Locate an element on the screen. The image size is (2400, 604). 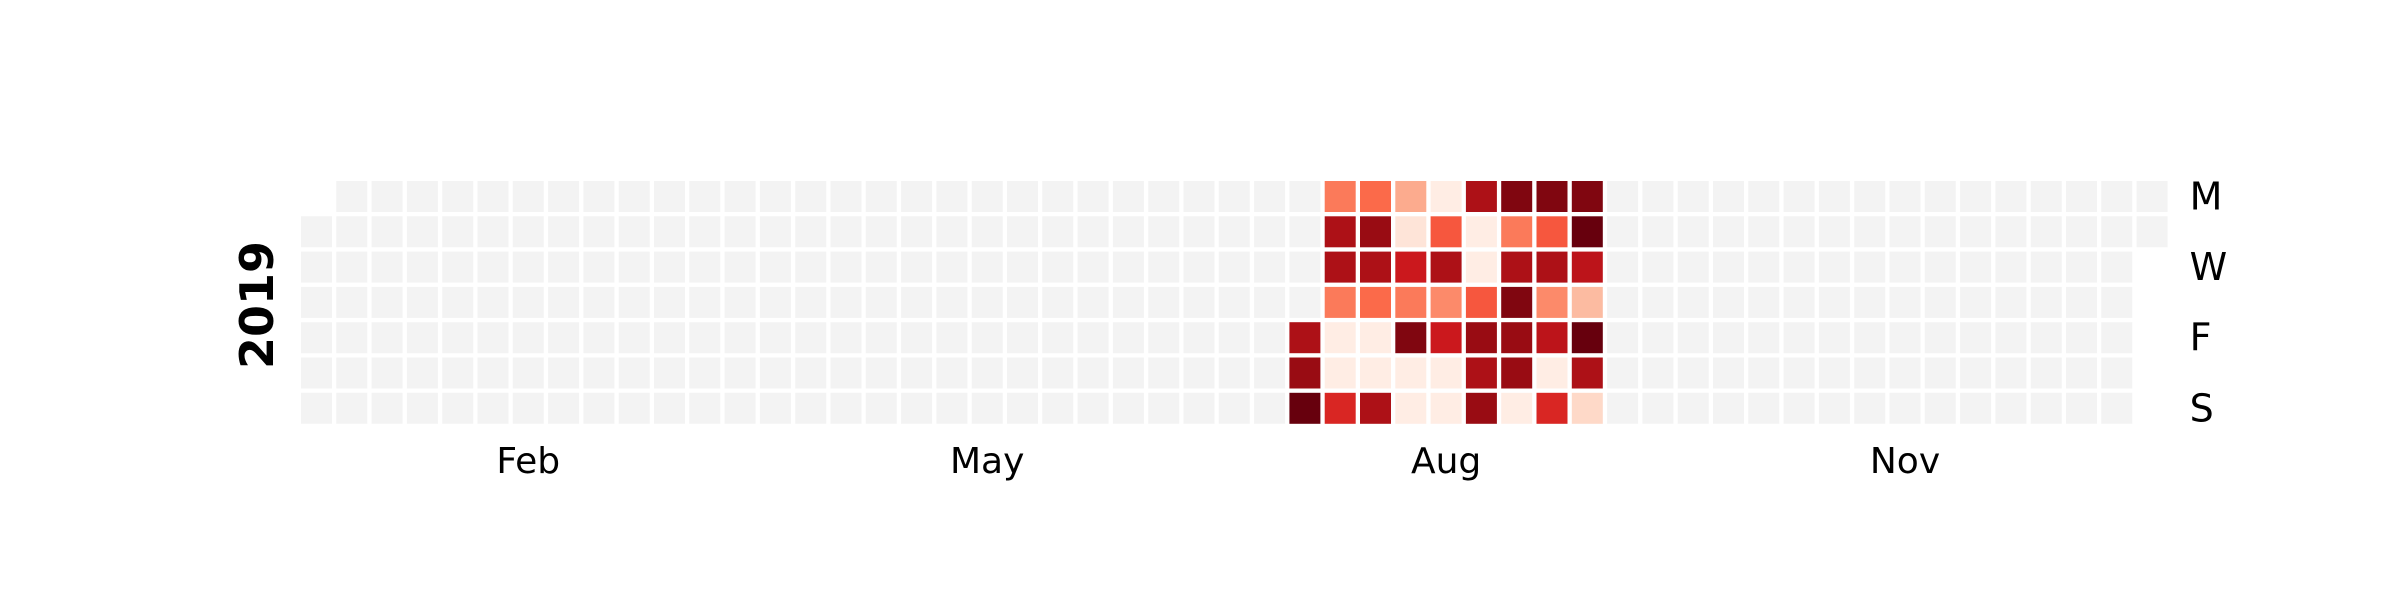
weekday-label-f: F is located at coordinates (2201, 338).